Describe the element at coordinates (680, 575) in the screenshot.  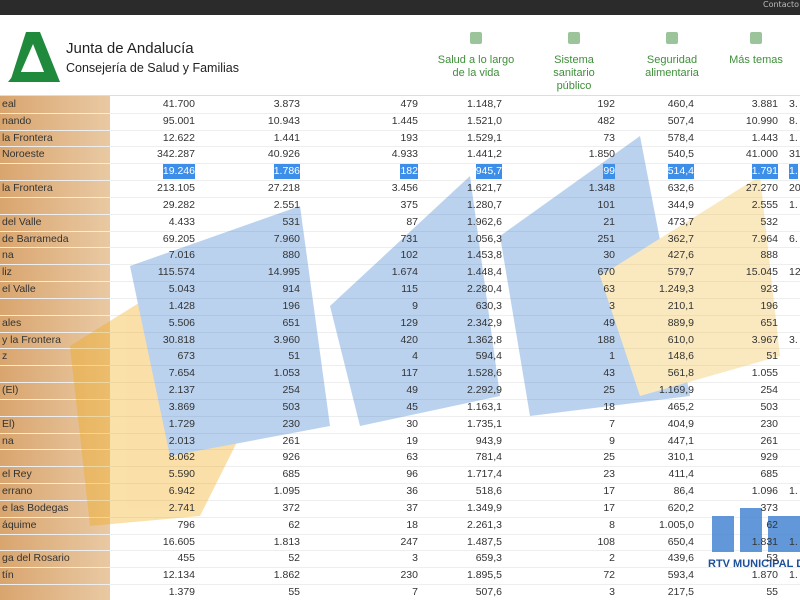
I see `cell: 593,4` at that location.